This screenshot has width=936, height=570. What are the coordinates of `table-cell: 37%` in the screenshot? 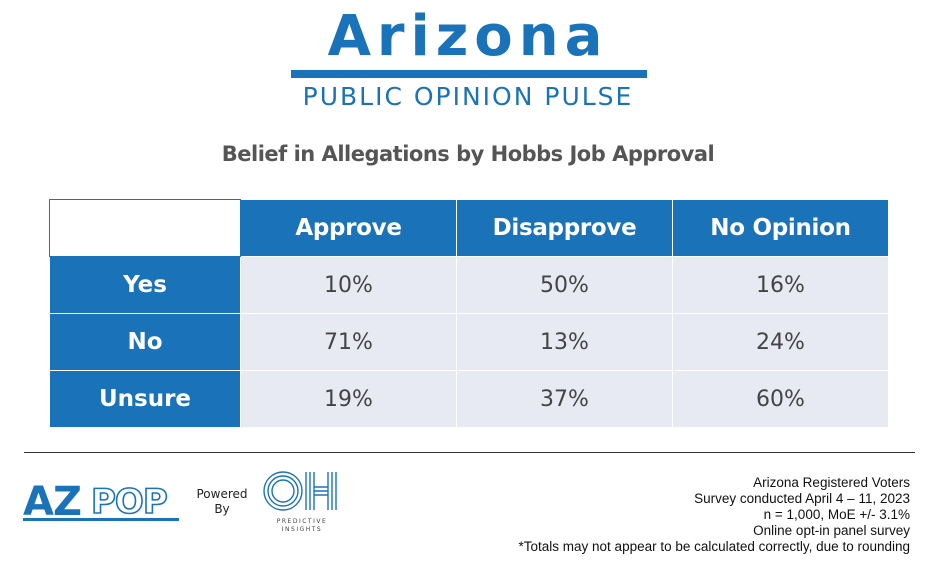 It's located at (564, 399).